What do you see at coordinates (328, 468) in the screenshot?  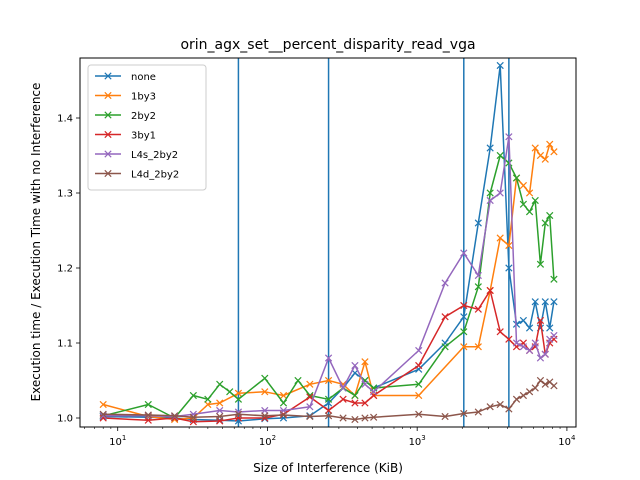 I see `x-axis-label: Size of Interference (KiB)` at bounding box center [328, 468].